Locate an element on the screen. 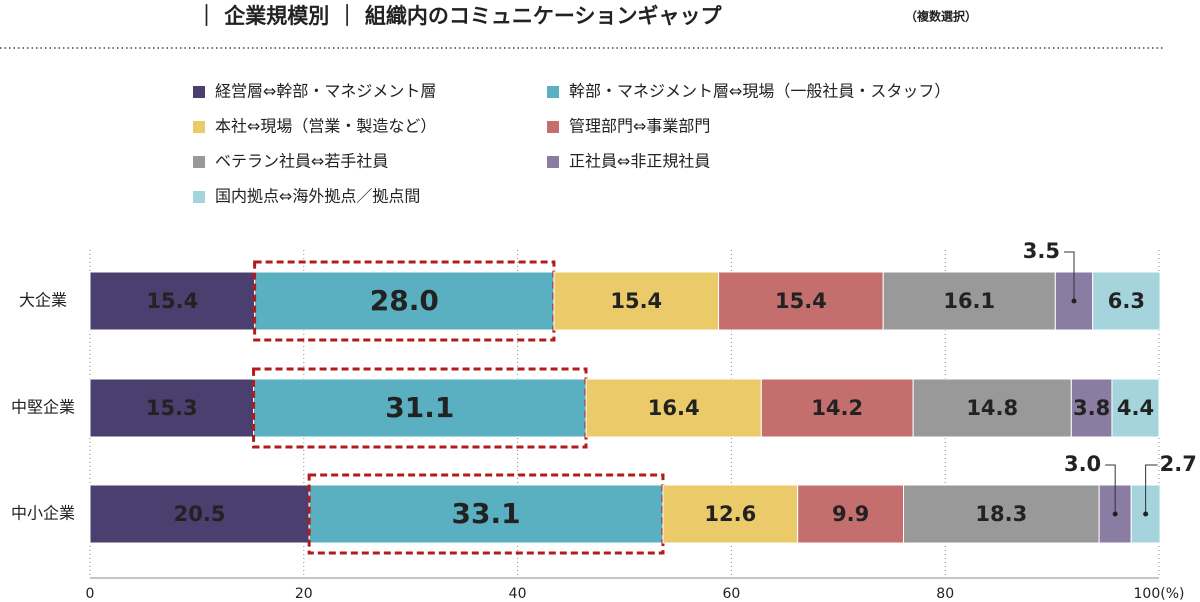 This screenshot has height=602, width=1200. legend-label: 国内拠点⇔海外拠点／拠点間 is located at coordinates (317, 196).